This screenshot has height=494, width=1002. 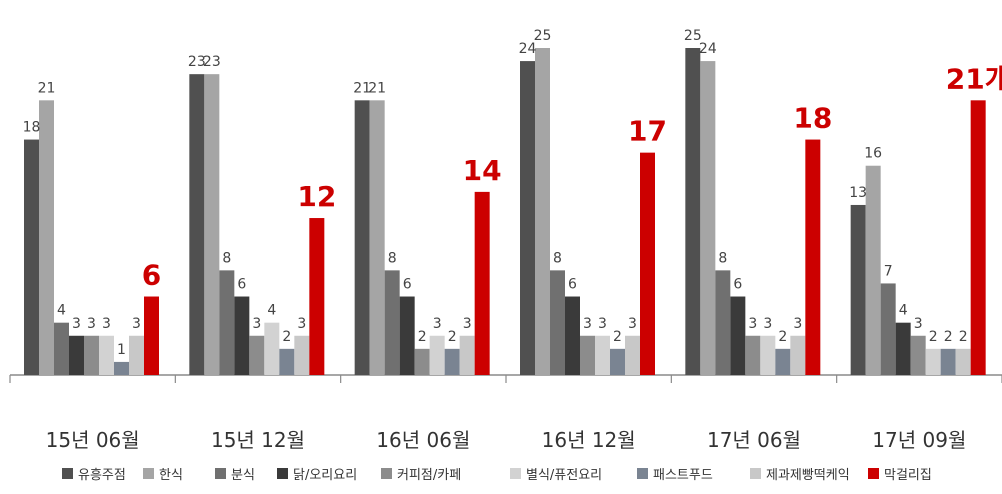 What do you see at coordinates (564, 475) in the screenshot?
I see `legend-label: 별식/퓨전요리` at bounding box center [564, 475].